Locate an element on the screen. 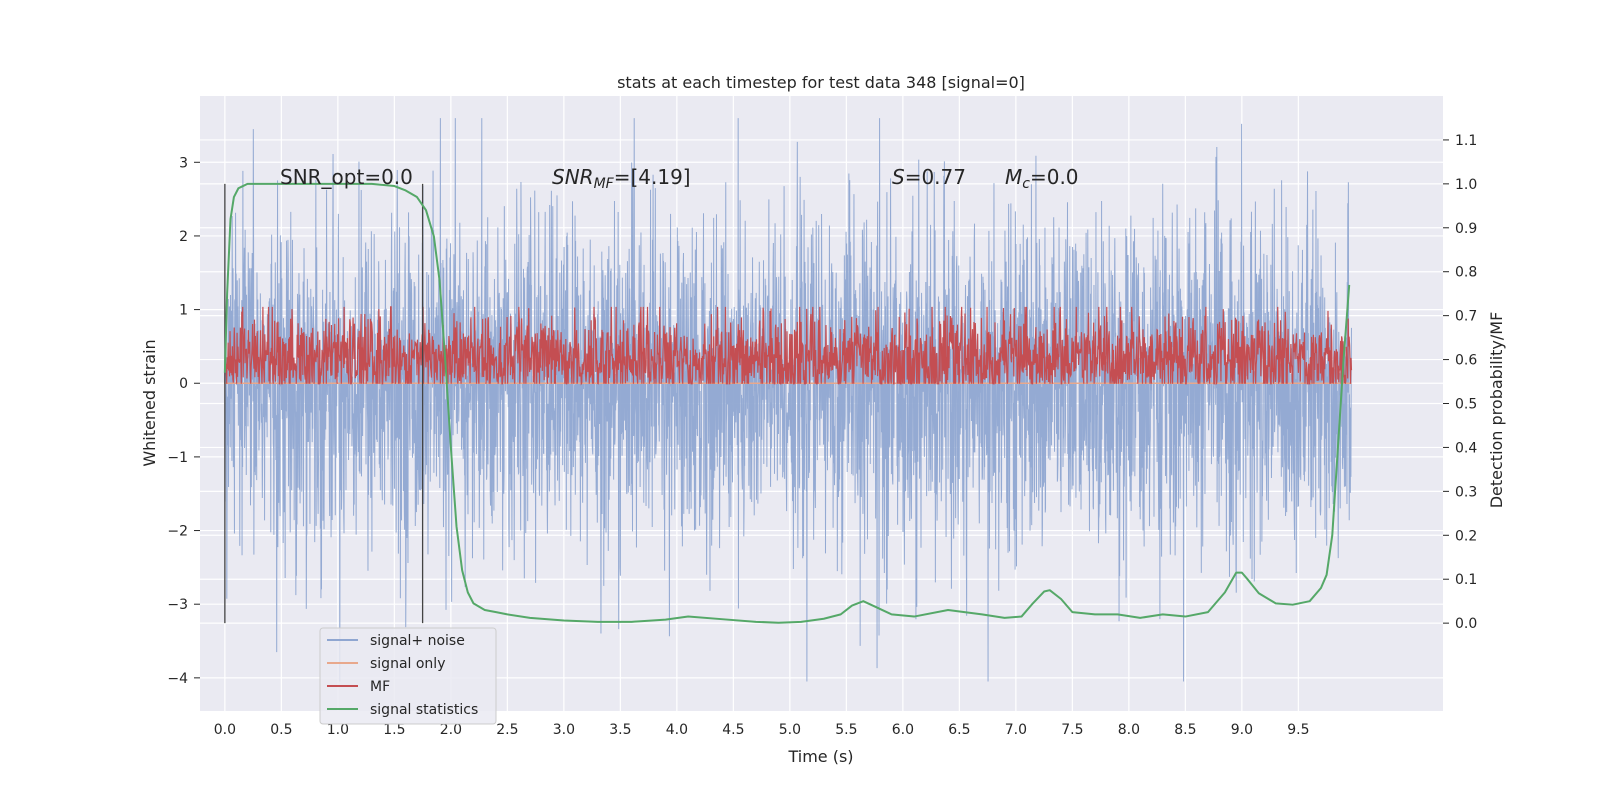 This screenshot has width=1600, height=800. x-tick-label: 9.0 is located at coordinates (1242, 730).